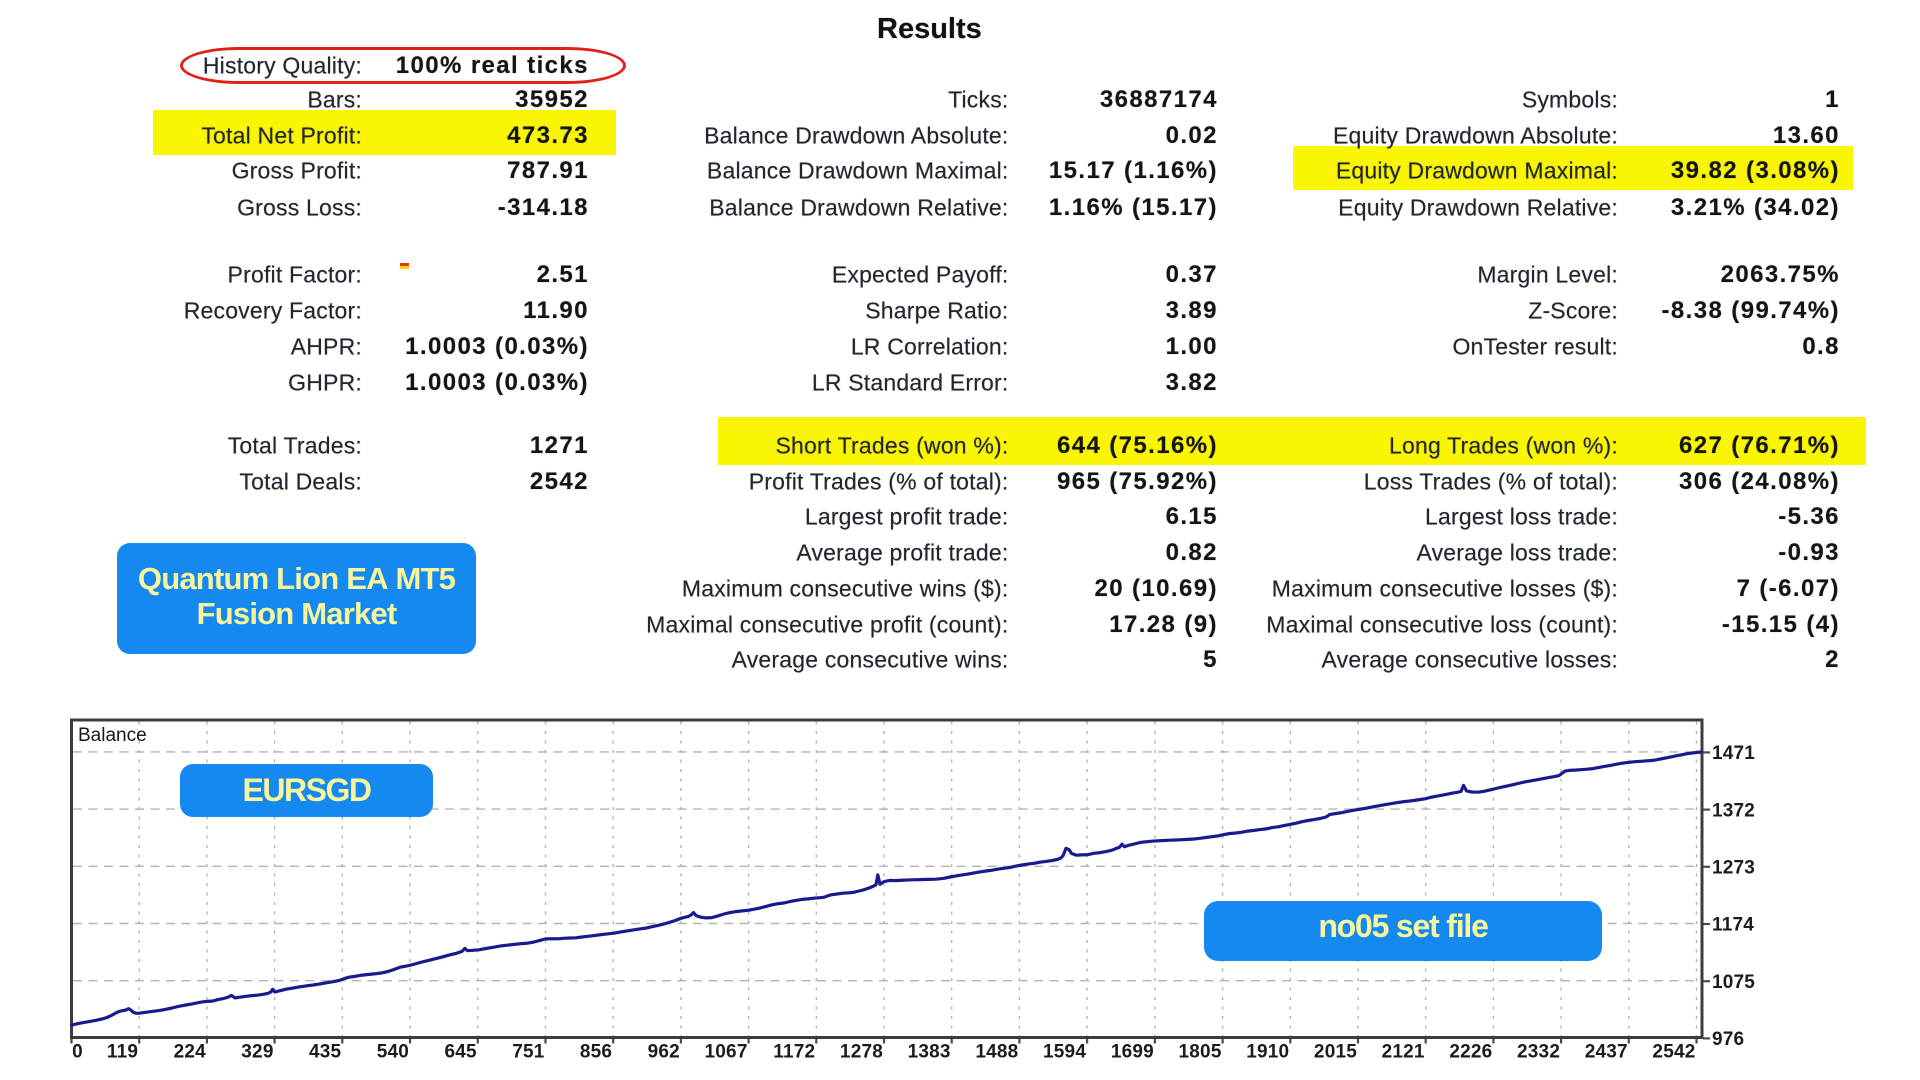  Describe the element at coordinates (1733, 810) in the screenshot. I see `svg-text: 1372` at that location.